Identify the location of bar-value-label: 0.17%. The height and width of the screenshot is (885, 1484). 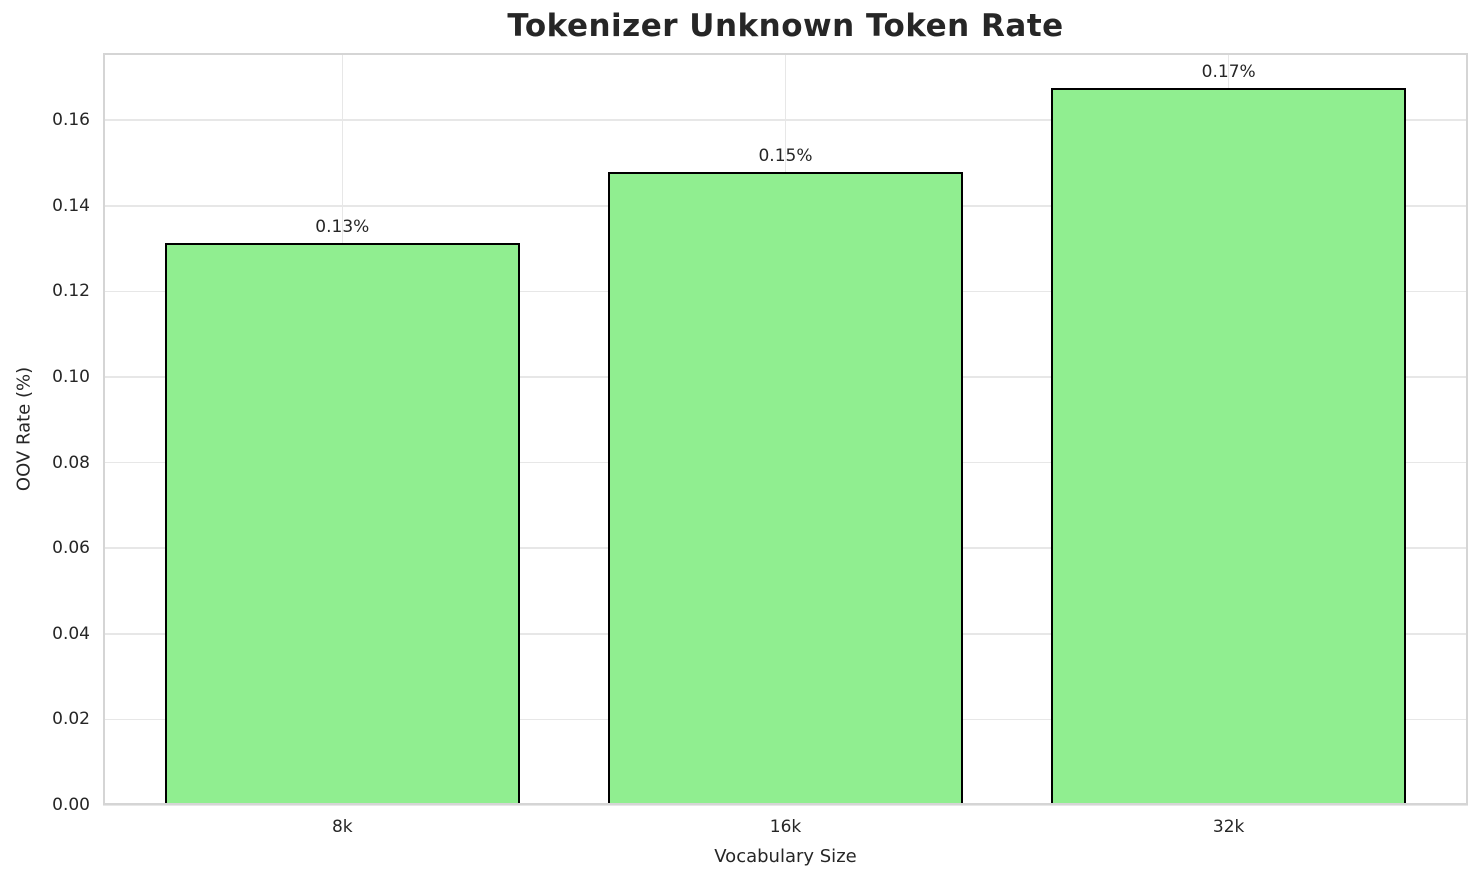
(1228, 72).